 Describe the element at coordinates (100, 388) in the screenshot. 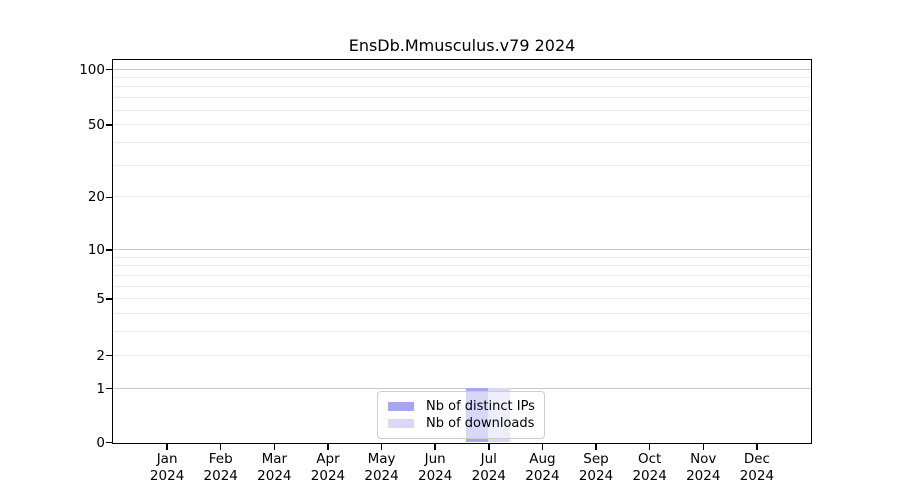

I see `y-tick-label-1: 1` at that location.